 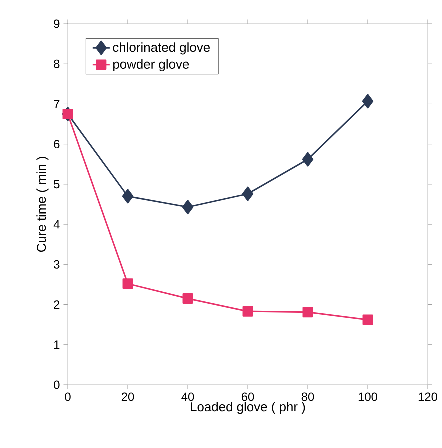 What do you see at coordinates (57, 264) in the screenshot?
I see `y-tick-label: 3` at bounding box center [57, 264].